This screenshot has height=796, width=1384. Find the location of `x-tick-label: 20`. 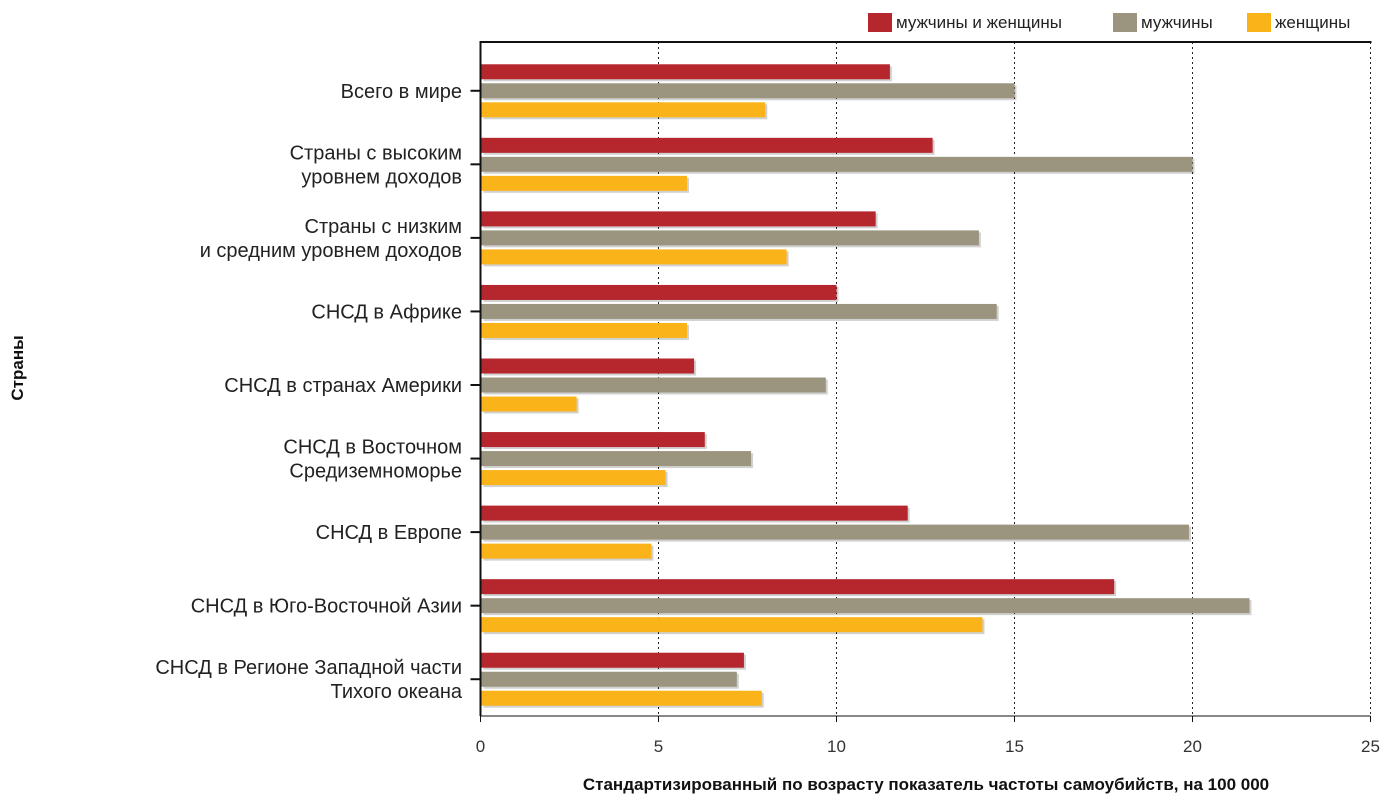

x-tick-label: 20 is located at coordinates (1192, 746).